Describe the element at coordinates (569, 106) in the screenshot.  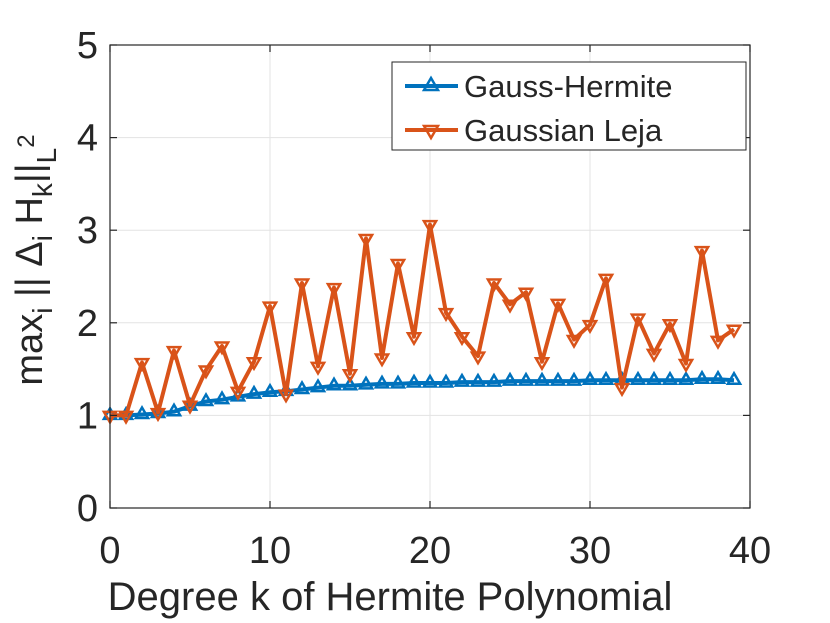
I see `legend: Gauss-Hermite Gaussian Leja` at that location.